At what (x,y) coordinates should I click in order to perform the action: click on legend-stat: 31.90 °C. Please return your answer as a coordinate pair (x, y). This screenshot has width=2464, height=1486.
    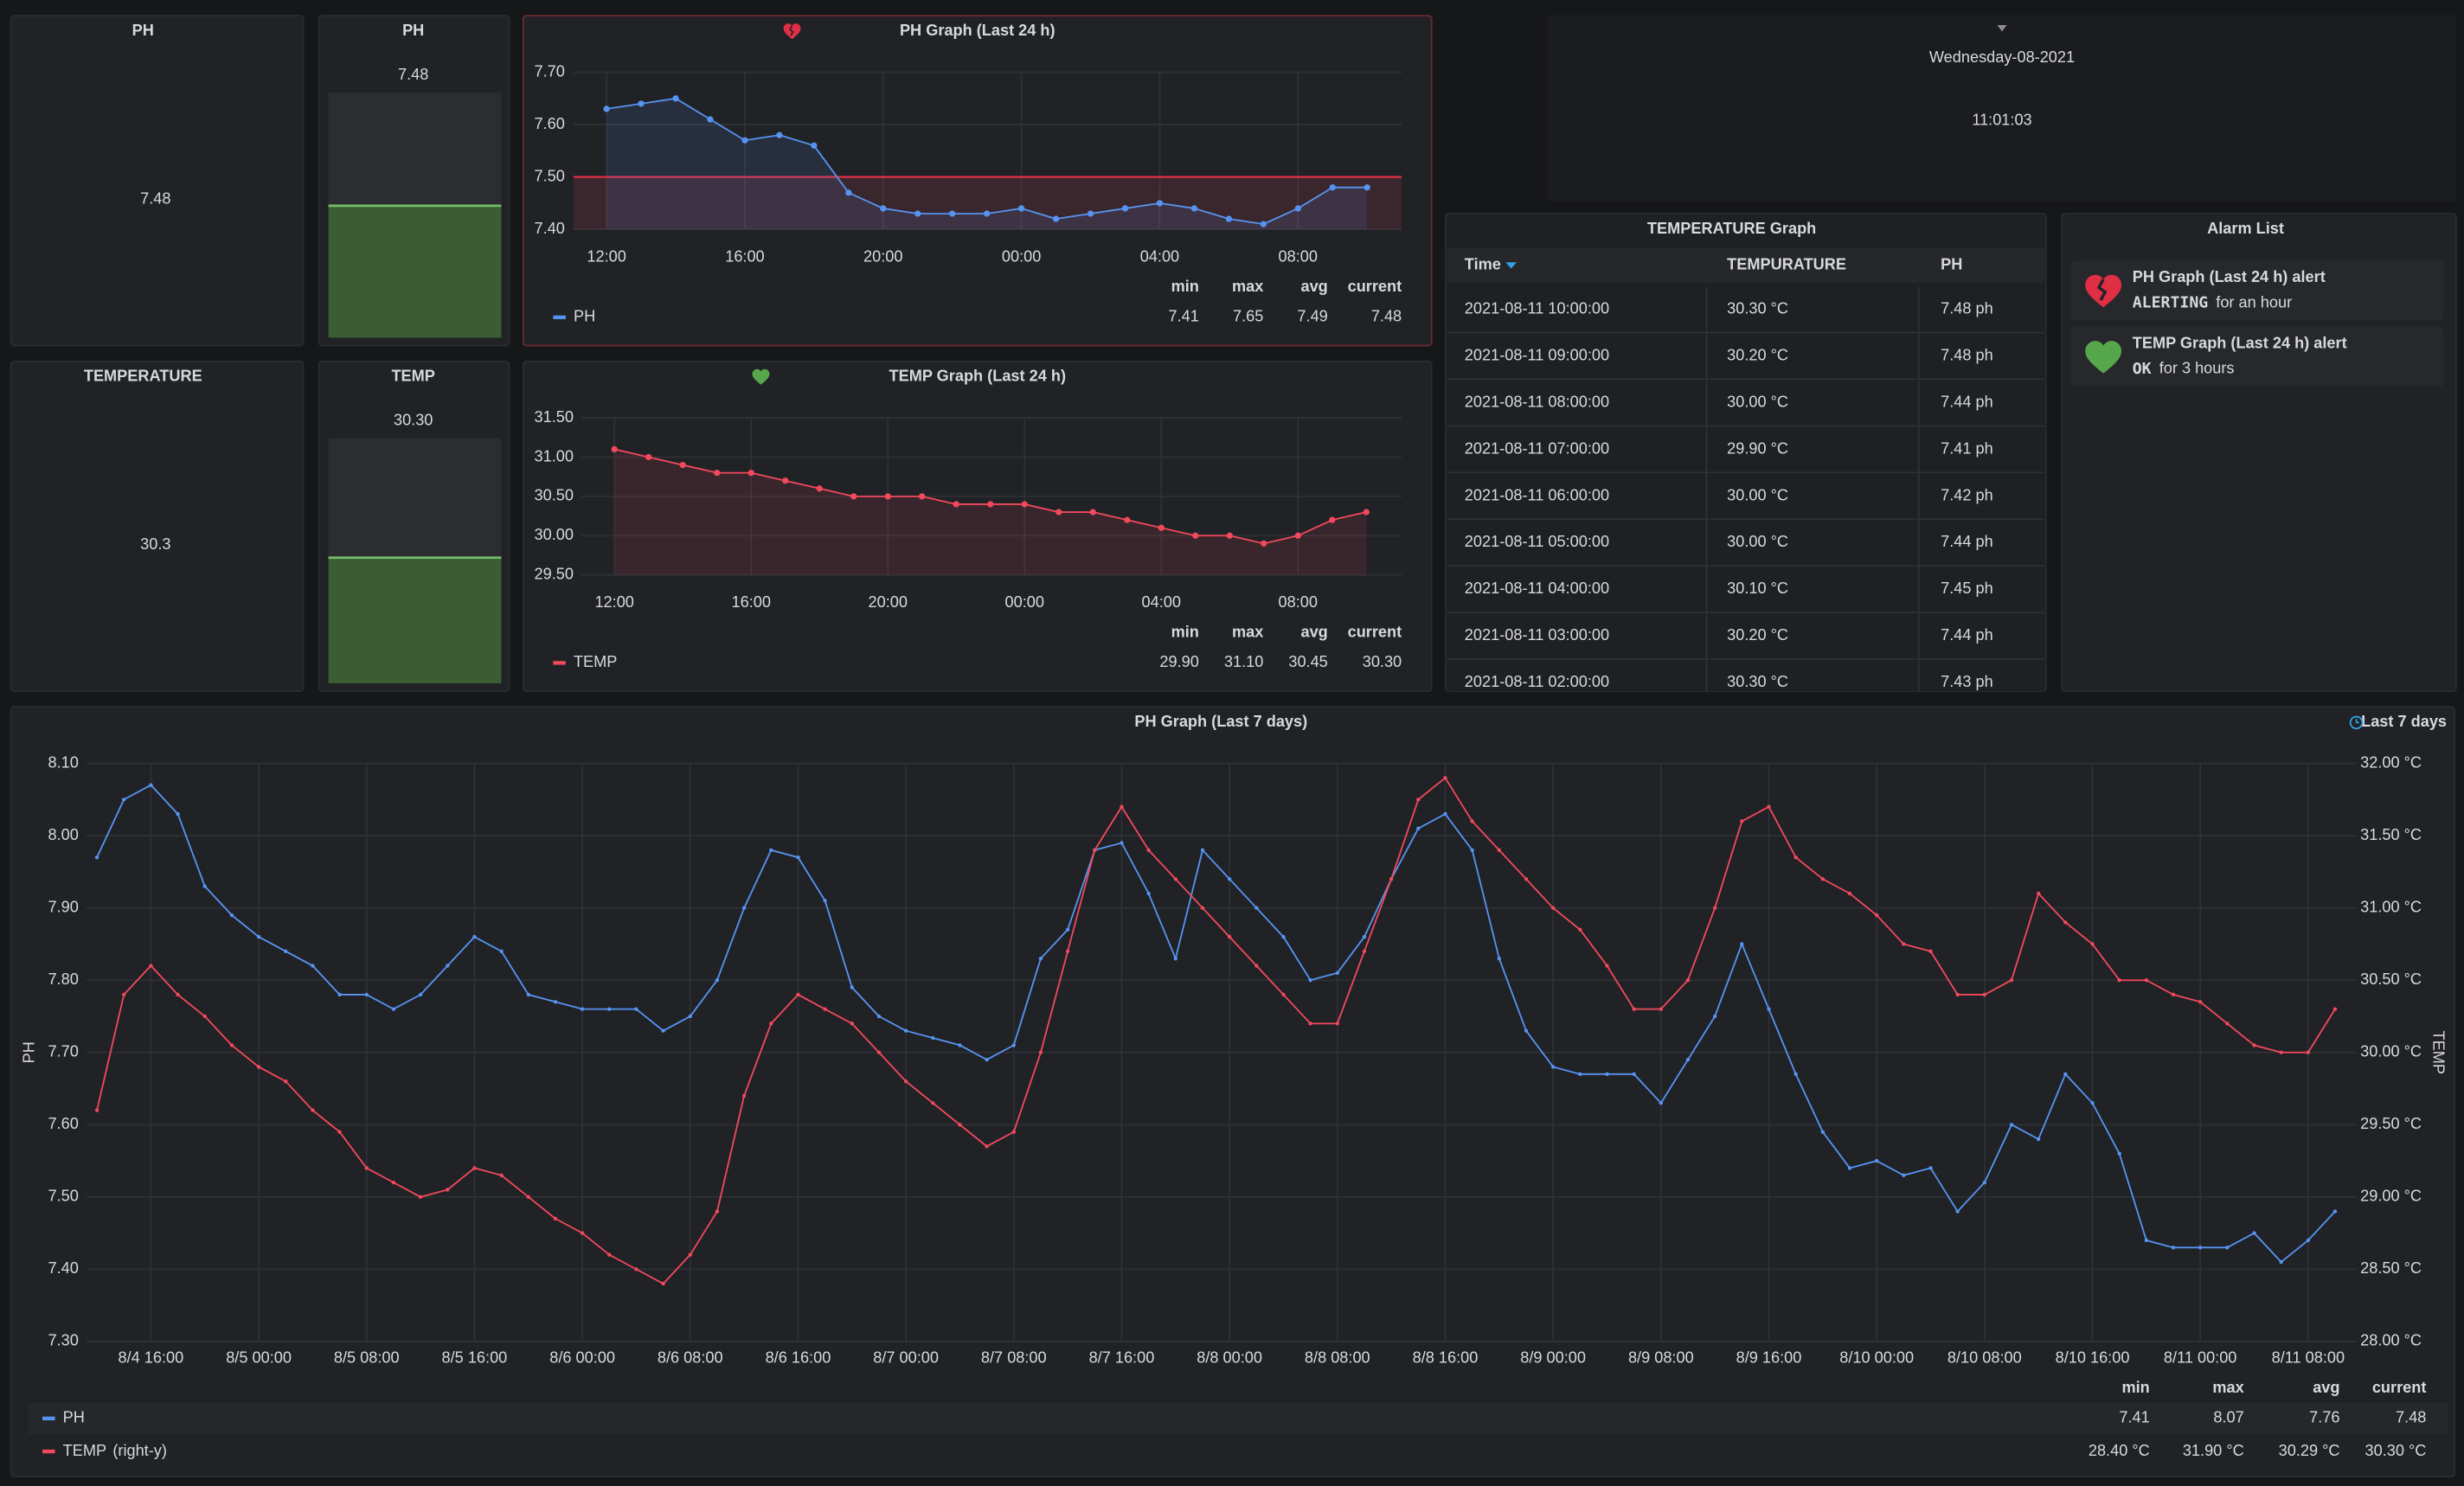
    Looking at the image, I should click on (2213, 1450).